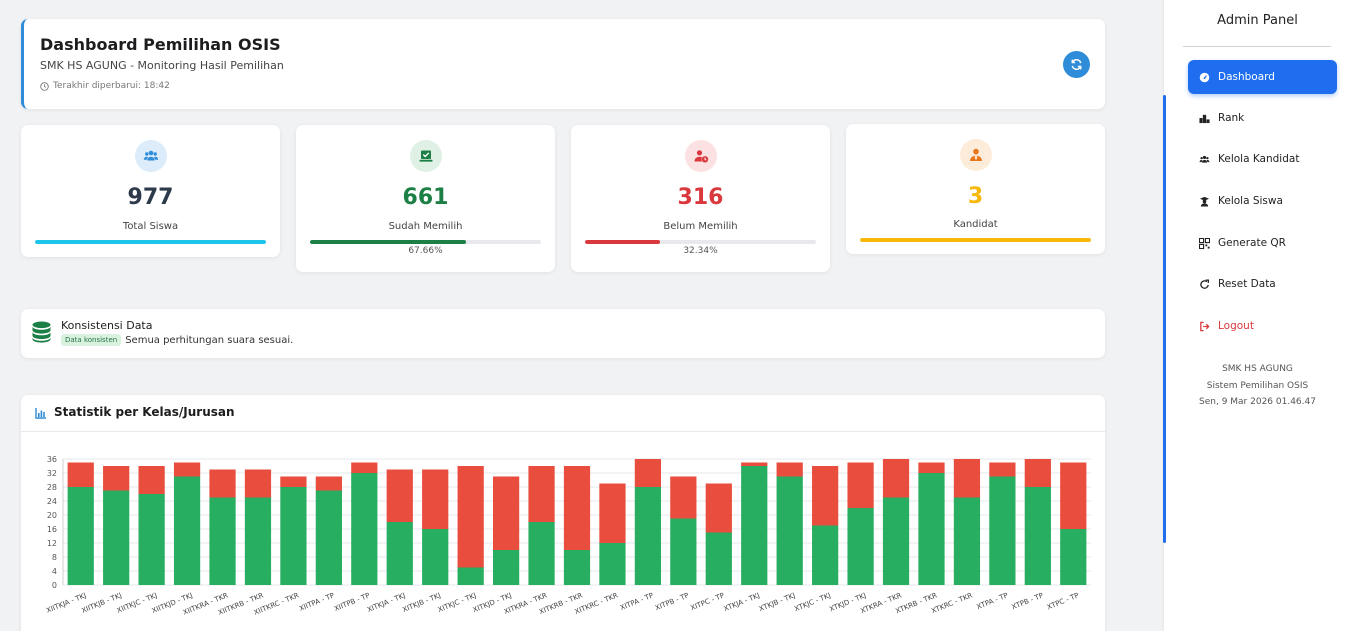 Image resolution: width=1351 pixels, height=631 pixels. What do you see at coordinates (41, 332) in the screenshot?
I see `database-icon` at bounding box center [41, 332].